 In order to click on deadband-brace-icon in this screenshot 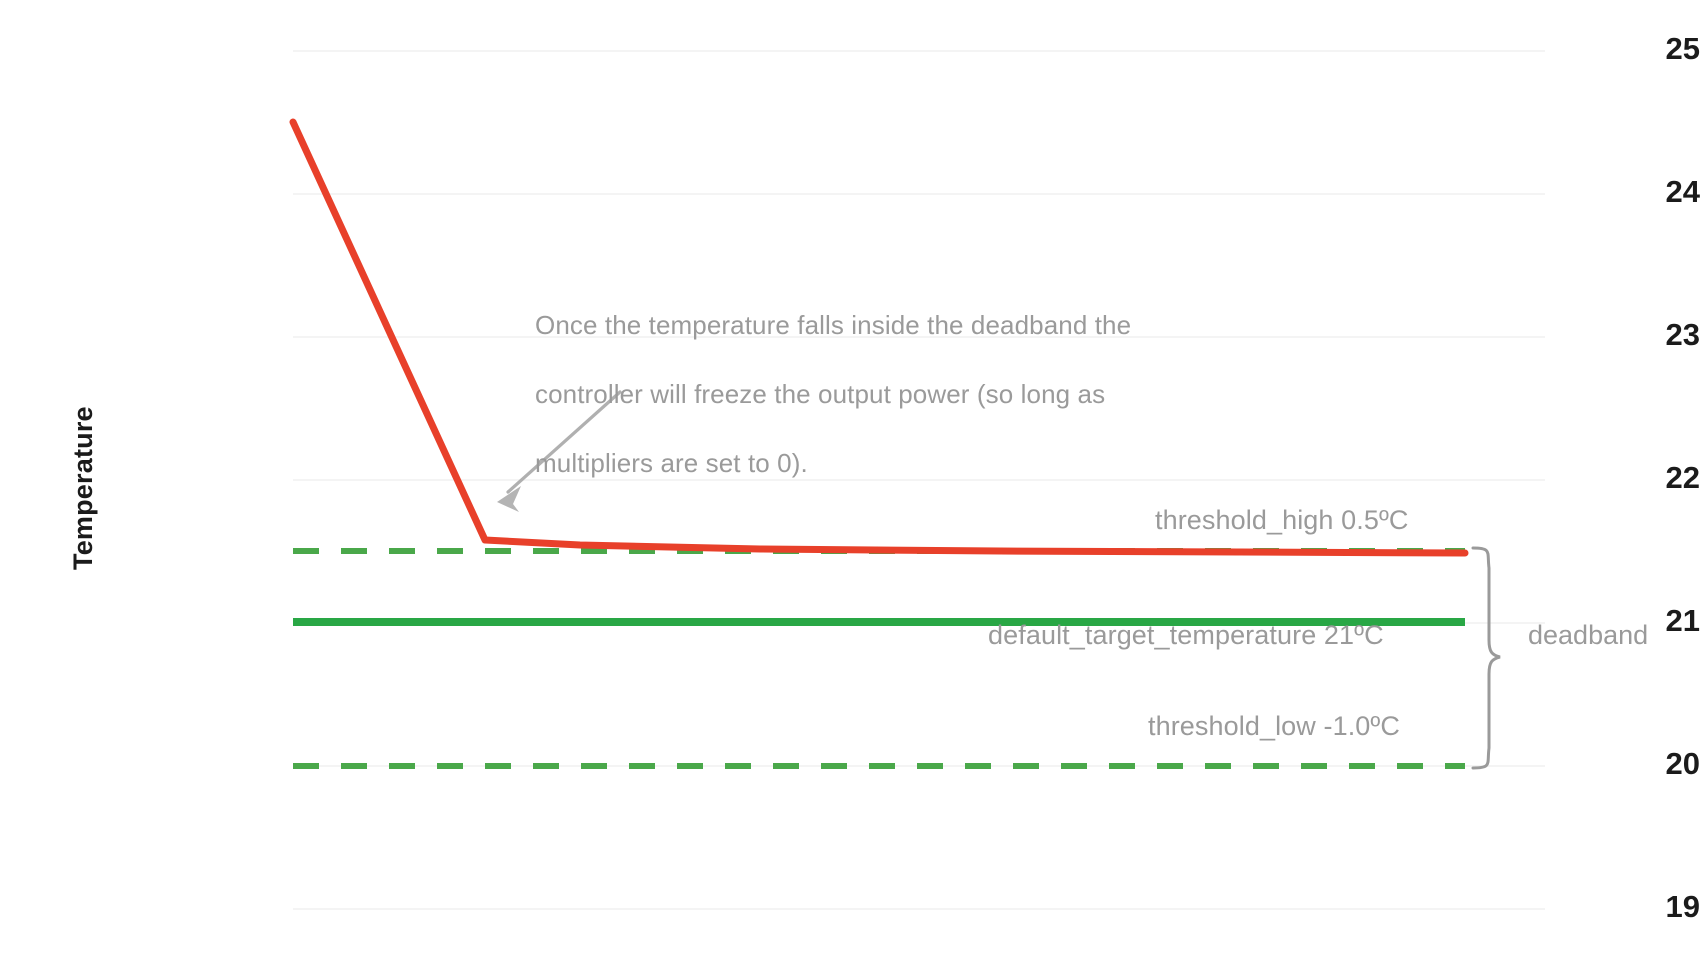, I will do `click(1486, 658)`.